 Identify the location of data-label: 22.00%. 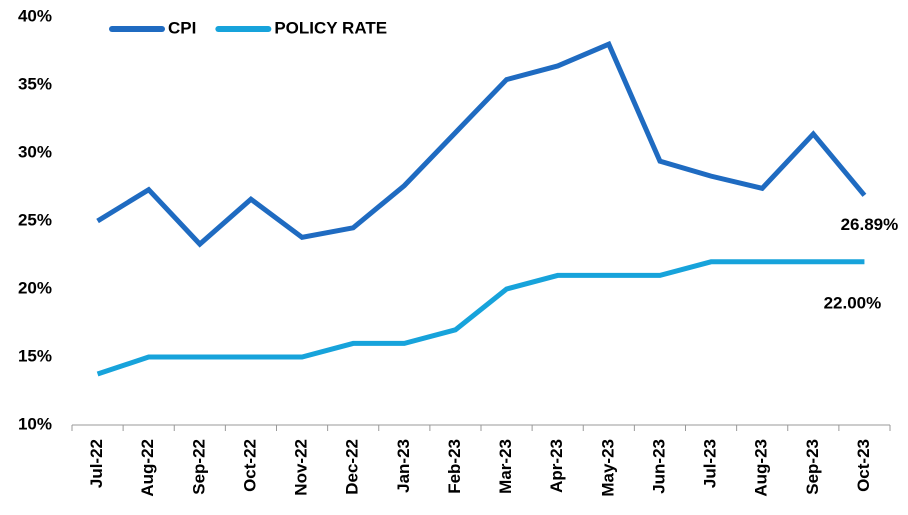
(853, 302).